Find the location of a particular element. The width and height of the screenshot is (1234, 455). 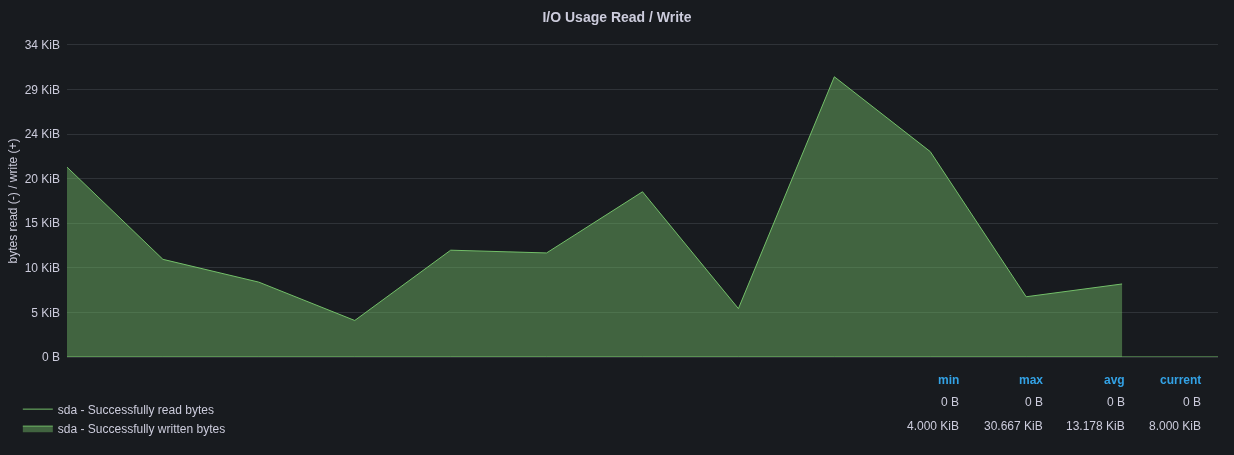

y-tick-label: 29 KiB is located at coordinates (42, 89).